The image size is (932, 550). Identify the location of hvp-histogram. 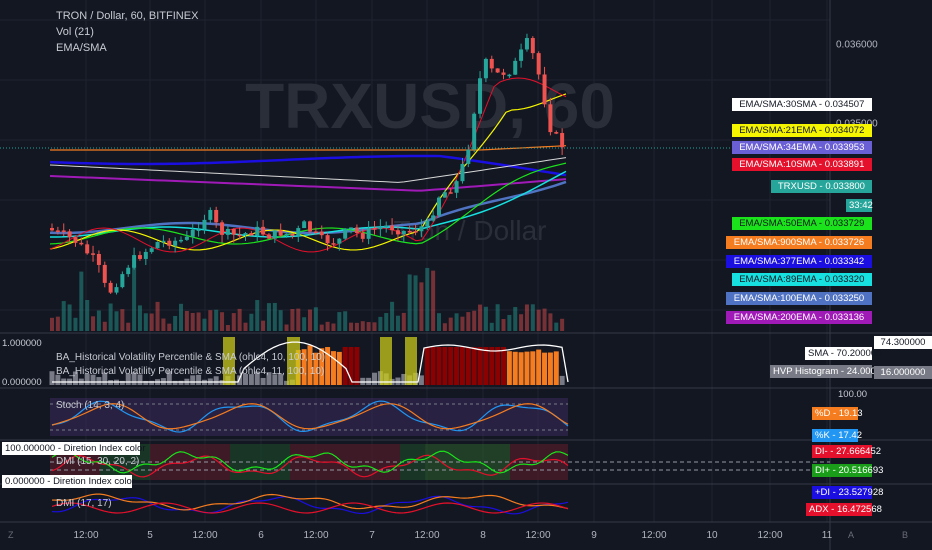
(309, 361).